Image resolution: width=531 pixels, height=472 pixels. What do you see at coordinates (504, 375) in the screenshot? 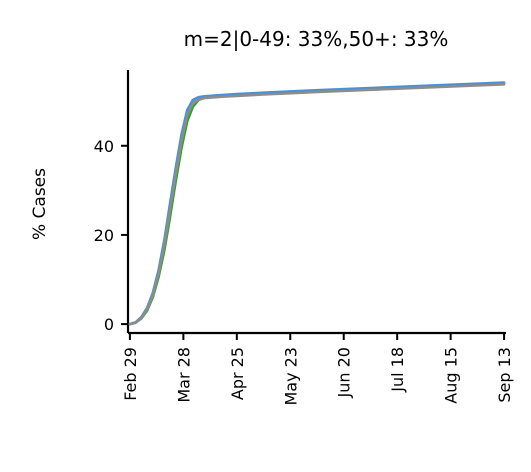
I see `x-tick-label: Sep 13` at bounding box center [504, 375].